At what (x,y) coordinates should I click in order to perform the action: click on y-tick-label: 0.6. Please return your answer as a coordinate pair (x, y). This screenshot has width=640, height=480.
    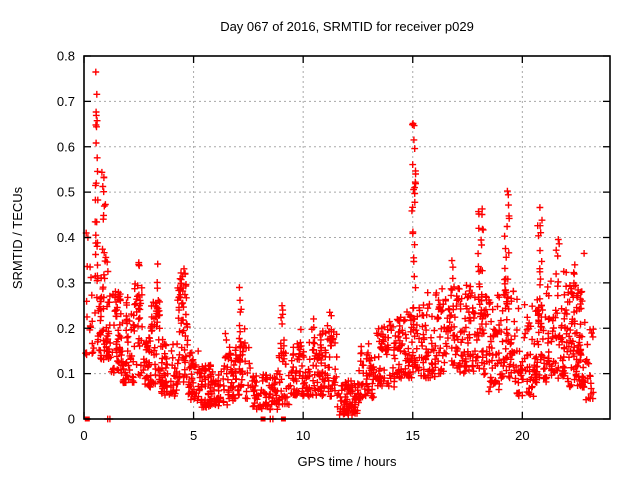
    Looking at the image, I should click on (66, 146).